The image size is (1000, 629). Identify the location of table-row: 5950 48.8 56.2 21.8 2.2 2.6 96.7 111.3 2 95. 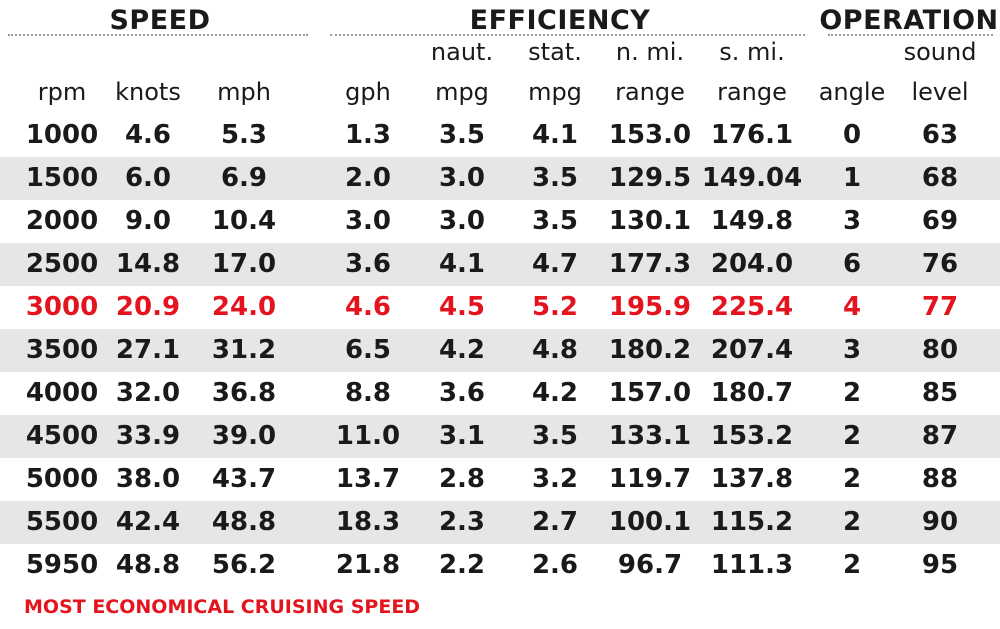
(500, 565).